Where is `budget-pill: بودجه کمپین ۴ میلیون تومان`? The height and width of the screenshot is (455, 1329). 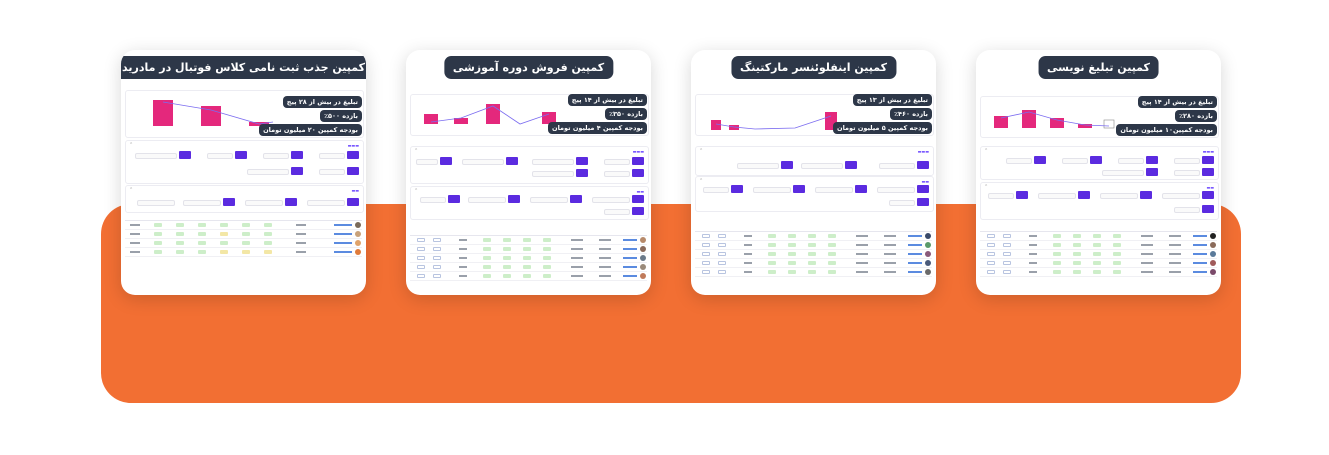 budget-pill: بودجه کمپین ۴ میلیون تومان is located at coordinates (597, 128).